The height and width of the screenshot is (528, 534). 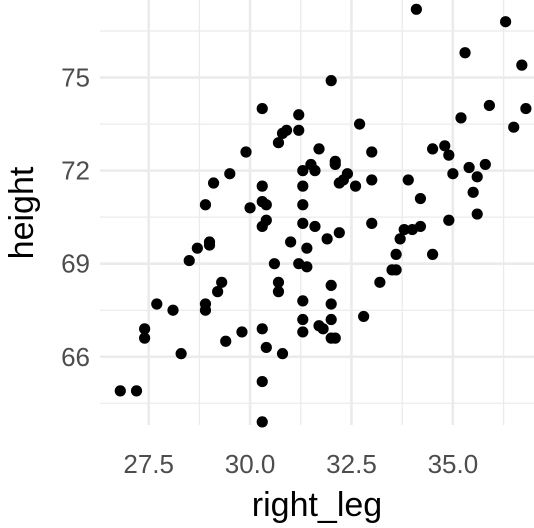 I want to click on x-axis-title: right_leg, so click(x=317, y=505).